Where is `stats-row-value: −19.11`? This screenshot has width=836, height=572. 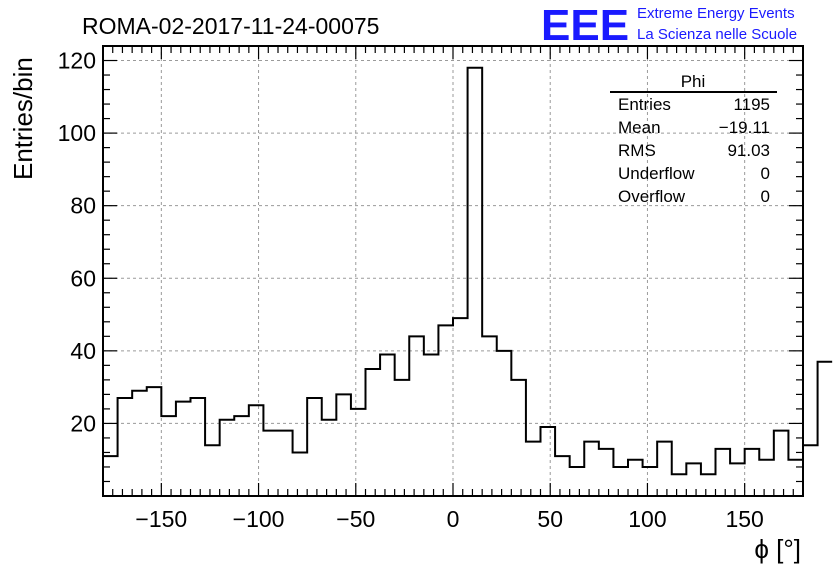
stats-row-value: −19.11 is located at coordinates (744, 127).